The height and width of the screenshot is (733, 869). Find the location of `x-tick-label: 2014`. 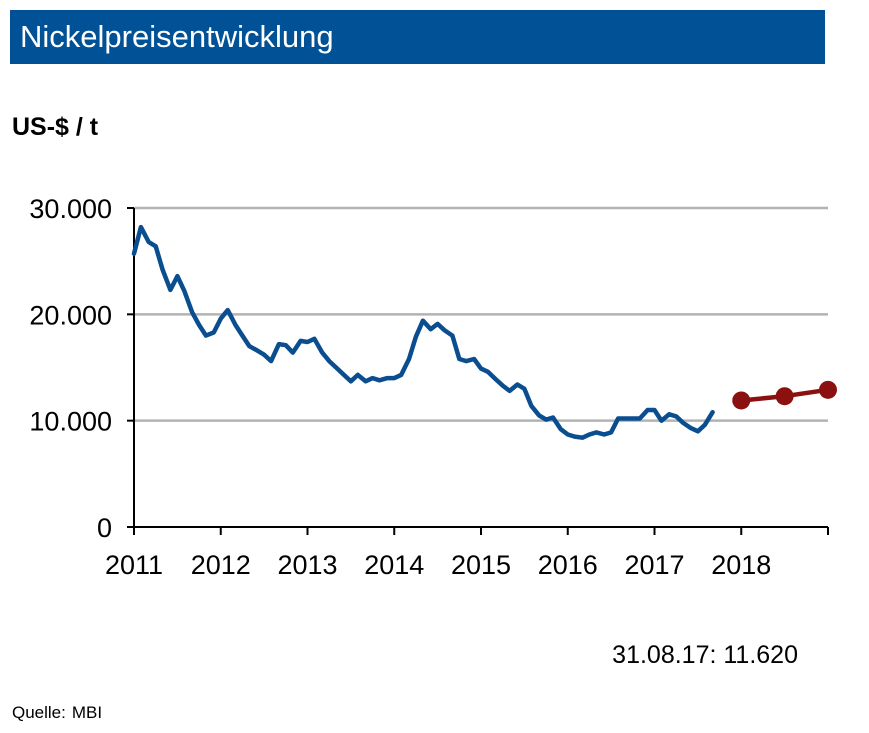

x-tick-label: 2014 is located at coordinates (394, 565).